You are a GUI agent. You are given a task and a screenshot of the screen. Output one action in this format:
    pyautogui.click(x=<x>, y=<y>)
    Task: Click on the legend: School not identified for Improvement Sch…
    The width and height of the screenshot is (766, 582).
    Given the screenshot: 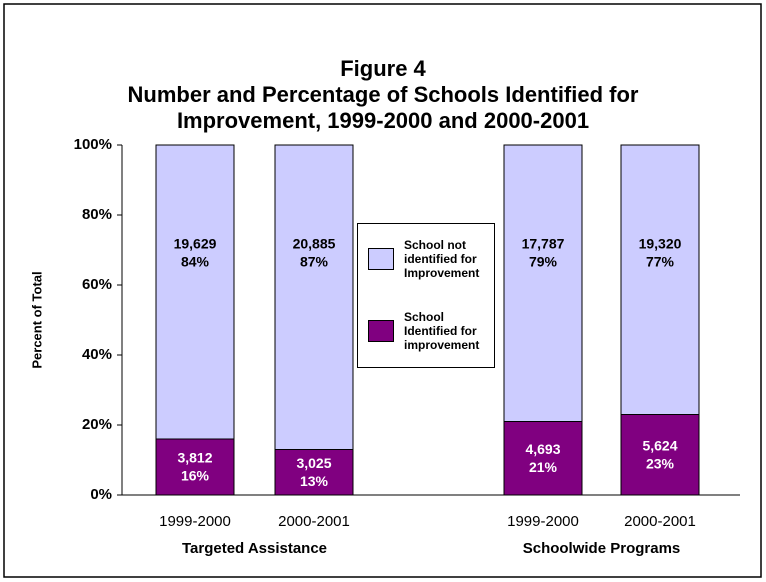 What is the action you would take?
    pyautogui.click(x=426, y=295)
    